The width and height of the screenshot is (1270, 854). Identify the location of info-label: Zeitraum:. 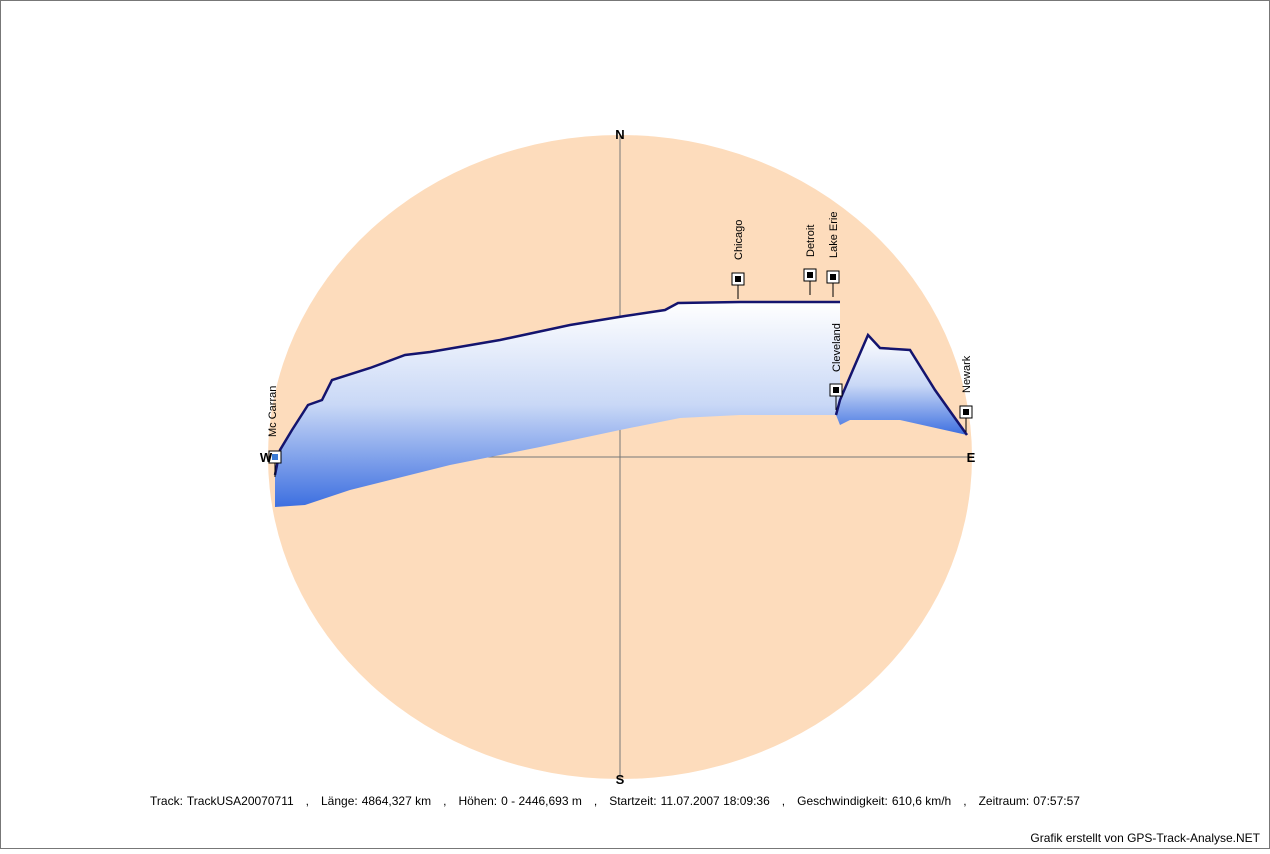
(1004, 801).